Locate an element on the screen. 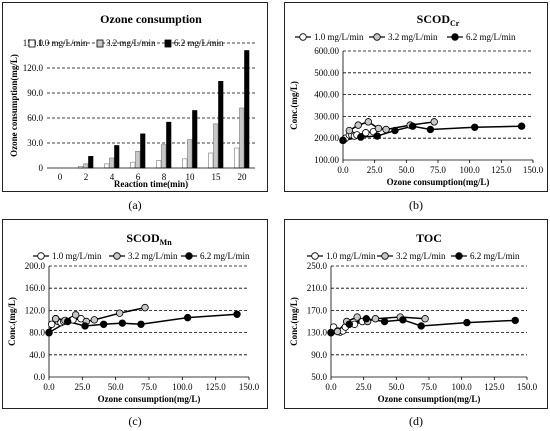 This screenshot has height=431, width=550. x-tick-label: 20 is located at coordinates (243, 177).